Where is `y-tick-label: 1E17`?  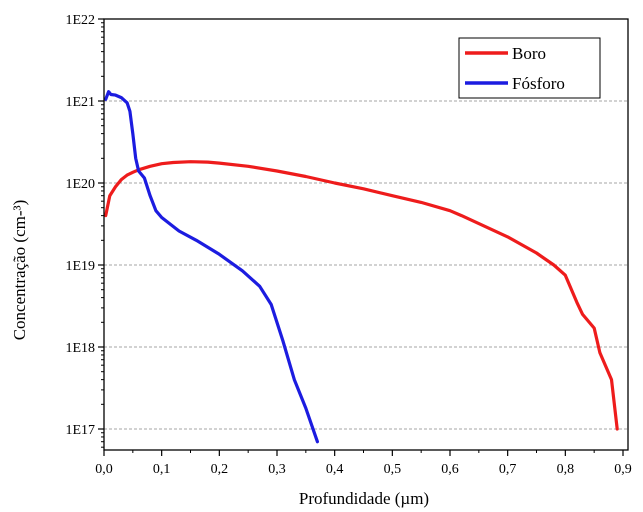
y-tick-label: 1E17 is located at coordinates (80, 430).